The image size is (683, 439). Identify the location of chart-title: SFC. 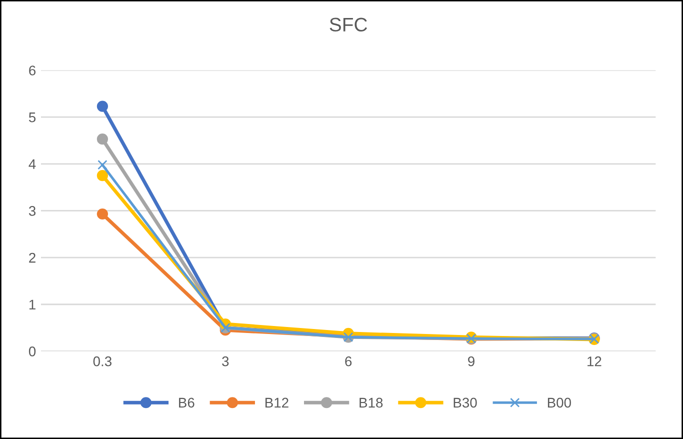
(349, 25).